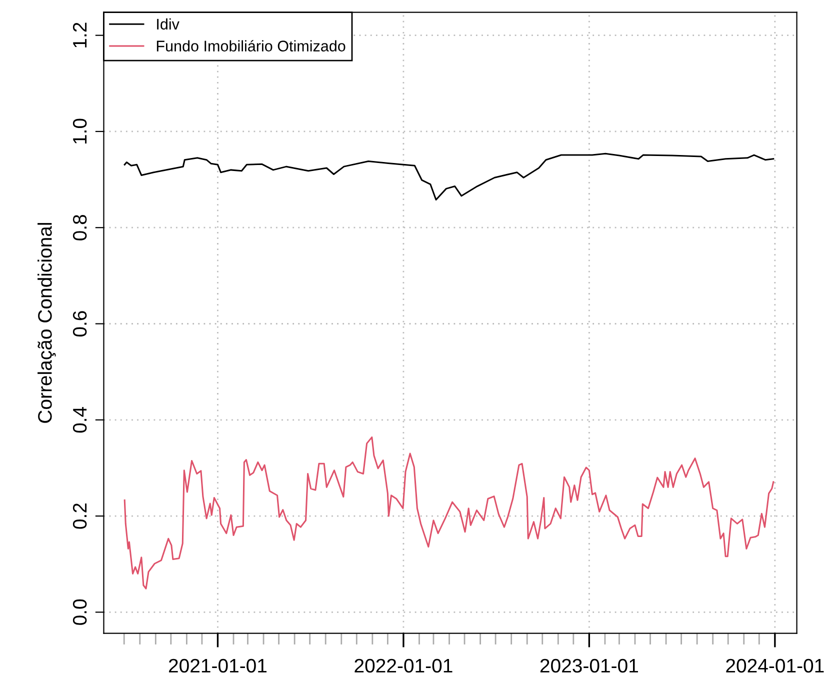 The image size is (830, 681). Describe the element at coordinates (79, 35) in the screenshot. I see `y-tick-label: 1.2` at that location.